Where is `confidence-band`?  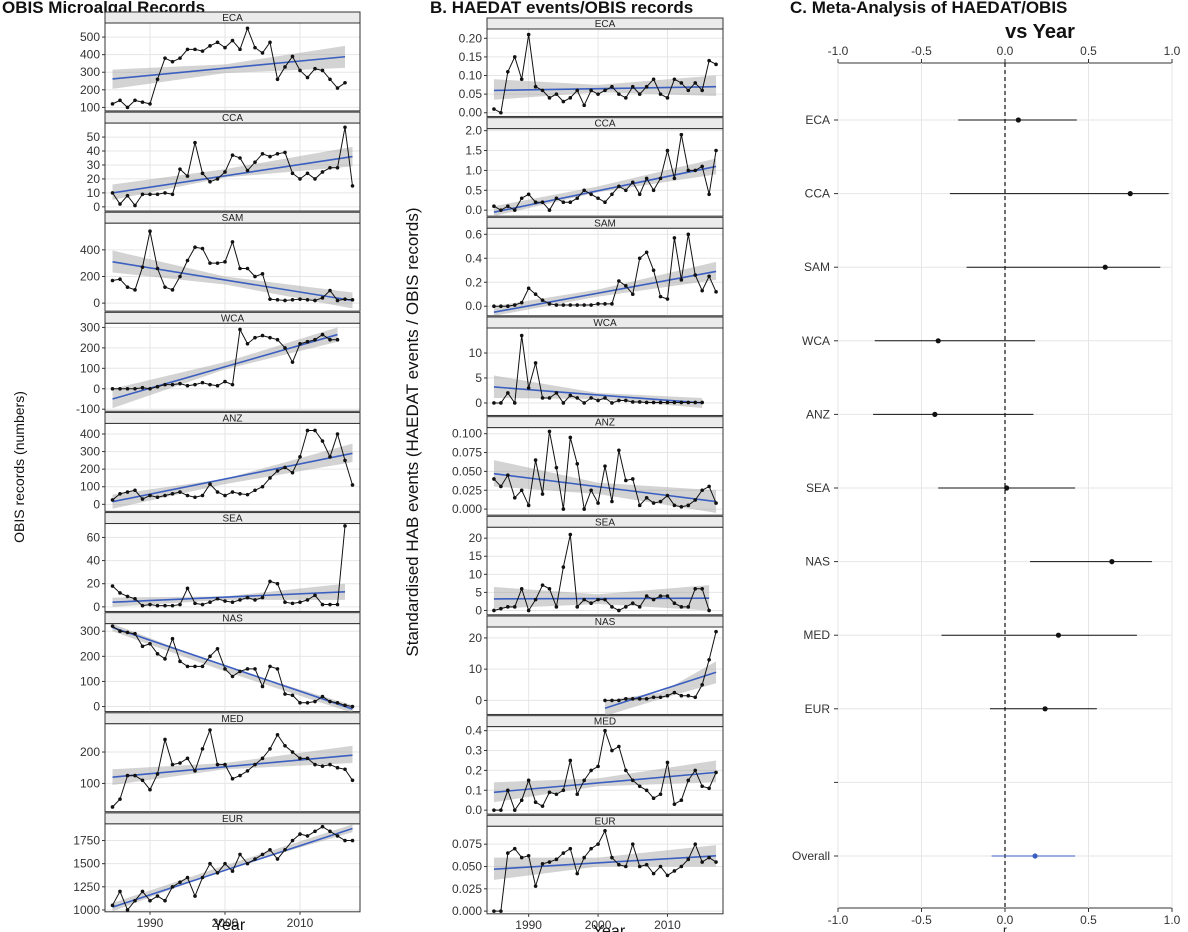 confidence-band is located at coordinates (661, 689).